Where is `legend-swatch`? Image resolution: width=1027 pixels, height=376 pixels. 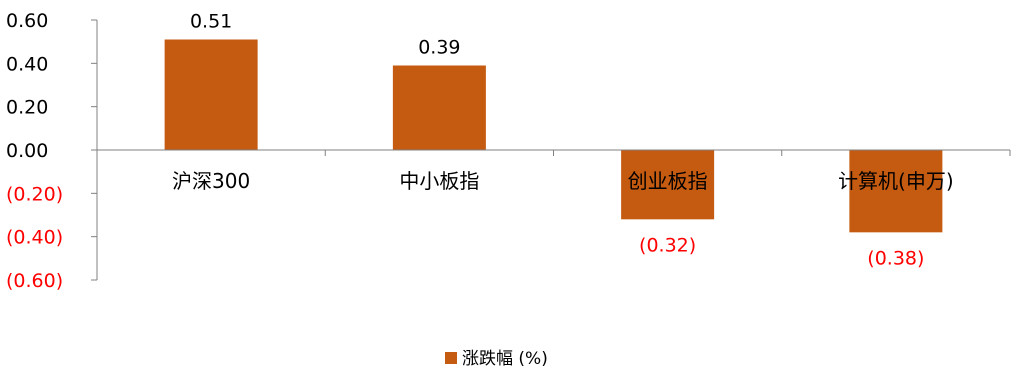 legend-swatch is located at coordinates (451, 358).